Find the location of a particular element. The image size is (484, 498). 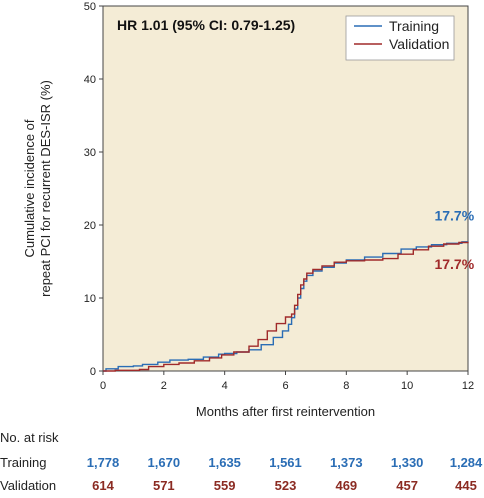

risk-count: 1,635 is located at coordinates (224, 462).